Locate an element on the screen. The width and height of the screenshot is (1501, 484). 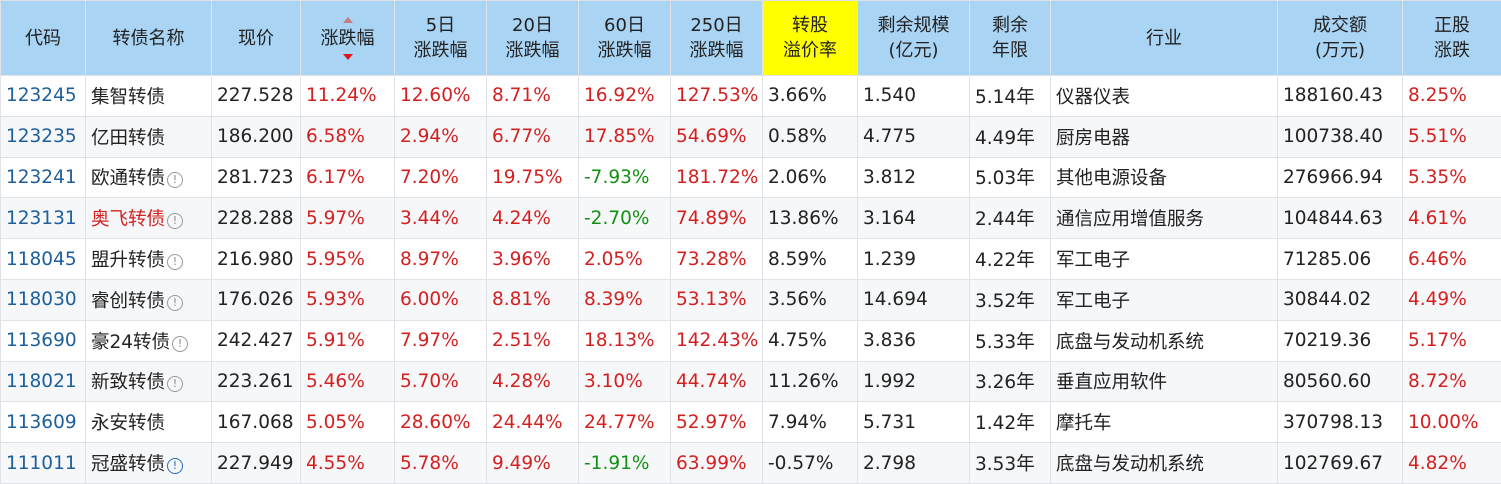
cell-turnover-text: 70219.36 is located at coordinates (1327, 340).